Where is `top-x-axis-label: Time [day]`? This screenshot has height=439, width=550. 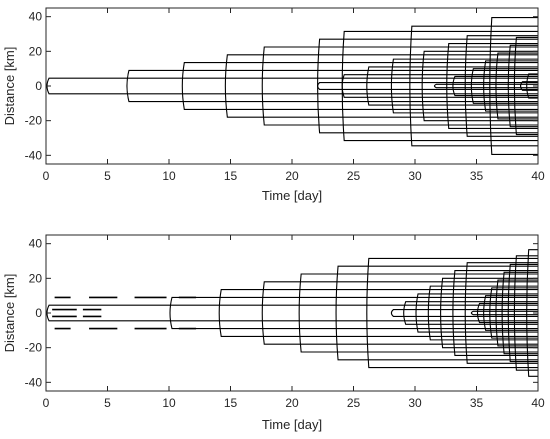 top-x-axis-label: Time [day] is located at coordinates (292, 195).